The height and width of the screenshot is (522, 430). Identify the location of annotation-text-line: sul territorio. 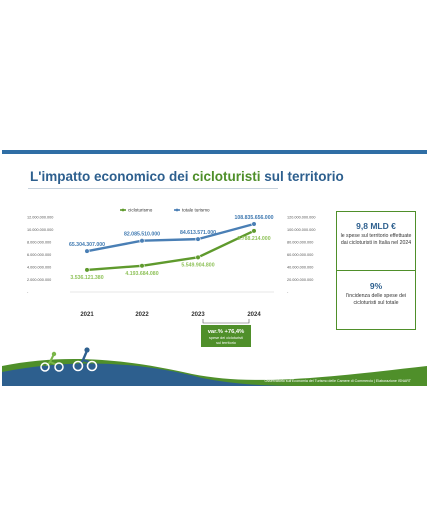
(226, 343).